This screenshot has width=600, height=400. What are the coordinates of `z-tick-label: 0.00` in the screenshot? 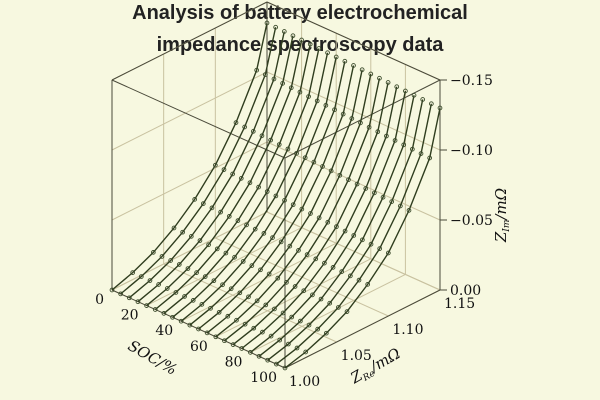 It's located at (465, 291).